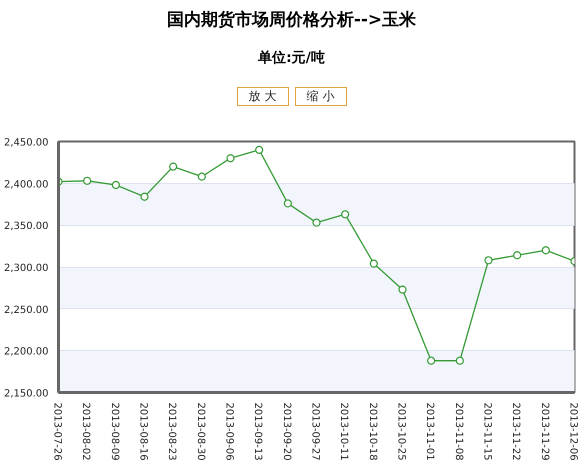 The height and width of the screenshot is (463, 583). What do you see at coordinates (86, 431) in the screenshot?
I see `x-tick-label: 2013-08-02` at bounding box center [86, 431].